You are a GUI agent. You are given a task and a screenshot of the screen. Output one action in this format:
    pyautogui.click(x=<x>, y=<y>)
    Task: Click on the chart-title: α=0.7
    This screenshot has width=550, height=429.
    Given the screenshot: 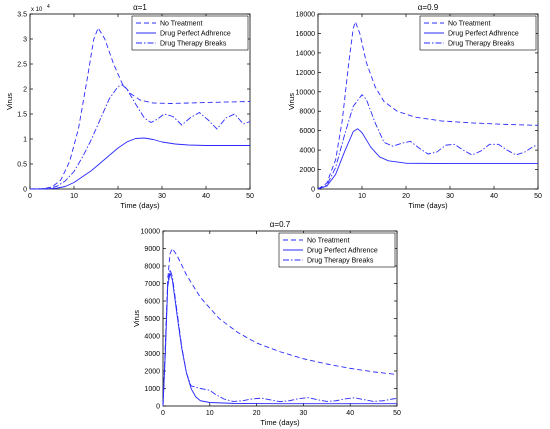 What is the action you would take?
    pyautogui.click(x=280, y=224)
    